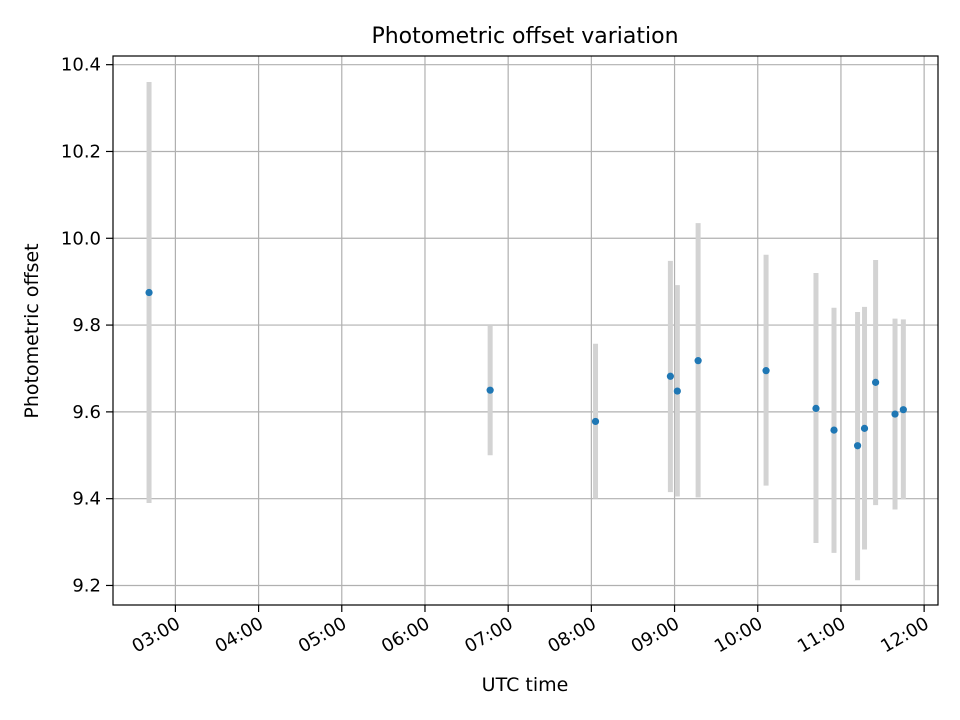 This screenshot has width=960, height=720. What do you see at coordinates (81, 65) in the screenshot?
I see `y-tick-label: 10.4` at bounding box center [81, 65].